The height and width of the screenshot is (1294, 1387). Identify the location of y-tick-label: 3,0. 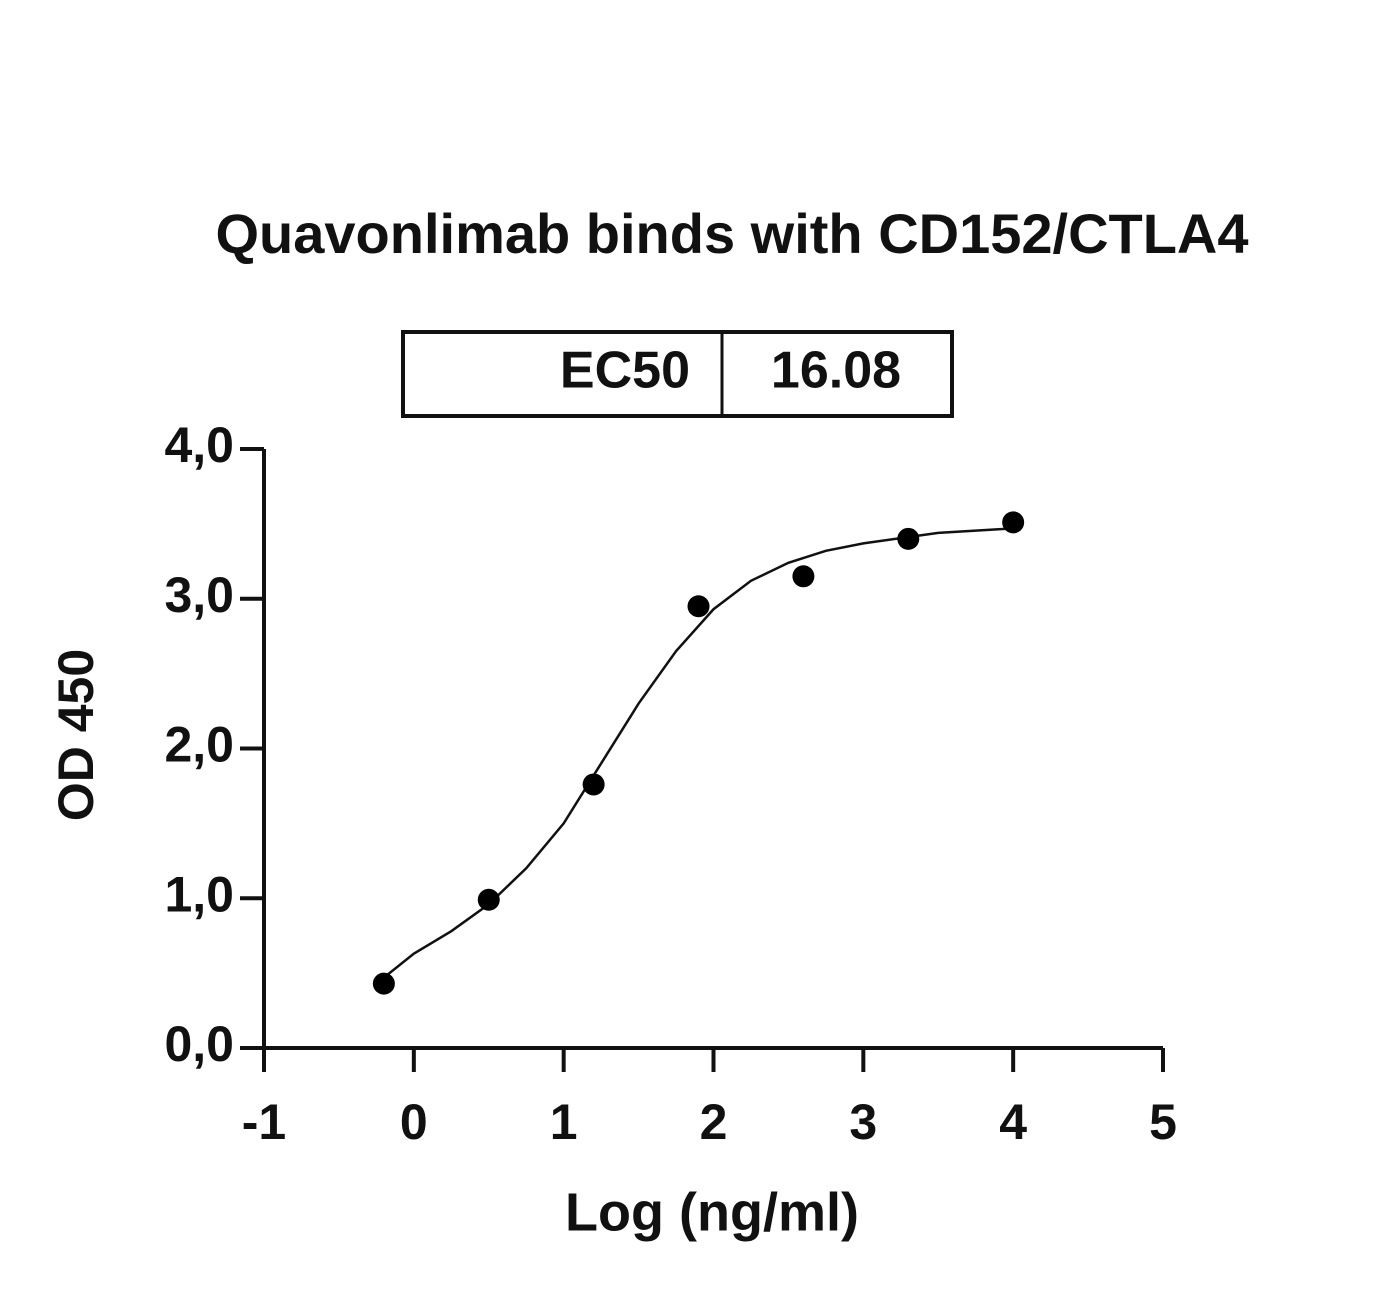
(199, 595).